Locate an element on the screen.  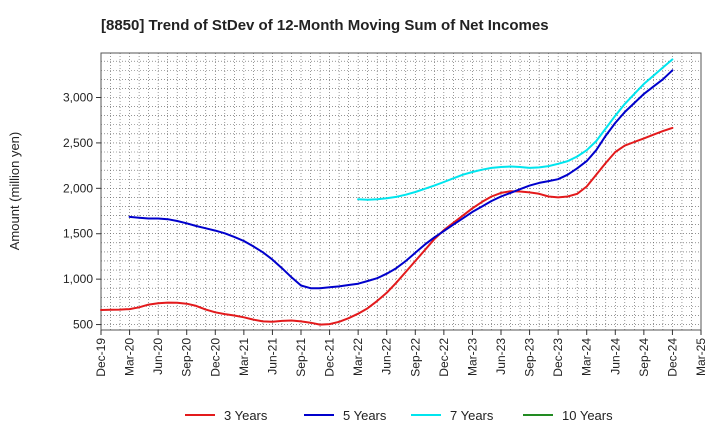
y-axis-label: Amount (million yen) is located at coordinates (14, 191).